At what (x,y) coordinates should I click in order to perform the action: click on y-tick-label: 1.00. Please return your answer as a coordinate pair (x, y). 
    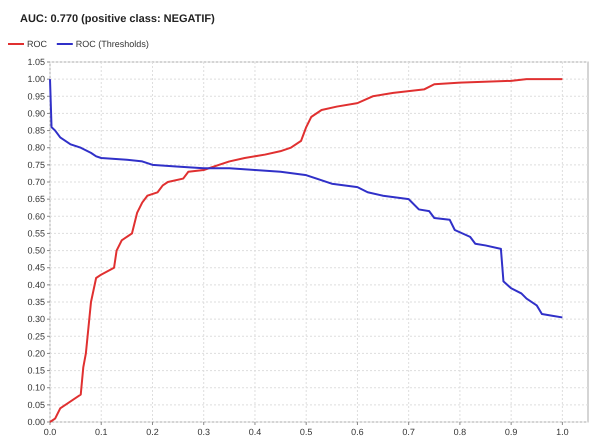
    Looking at the image, I should click on (36, 79).